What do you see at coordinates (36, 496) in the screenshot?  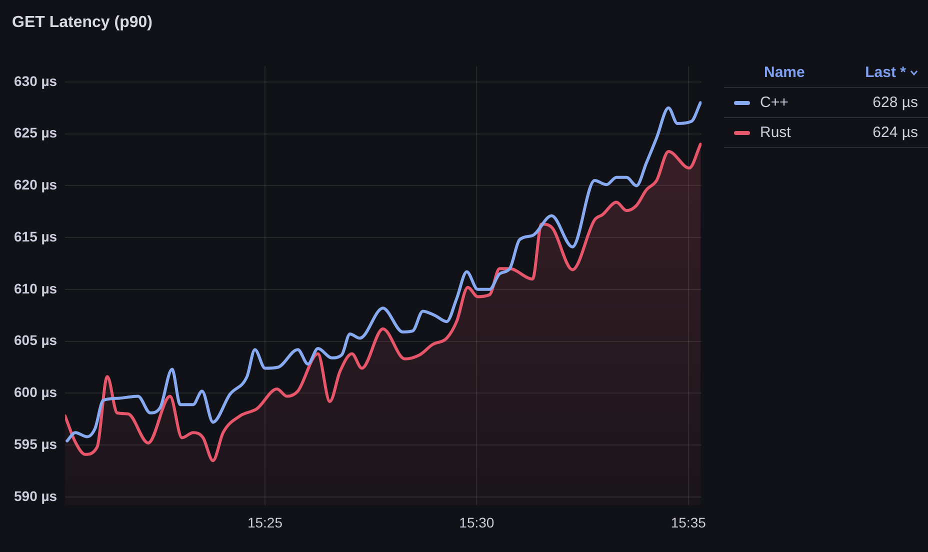 I see `y-tick-label: 590 µs` at bounding box center [36, 496].